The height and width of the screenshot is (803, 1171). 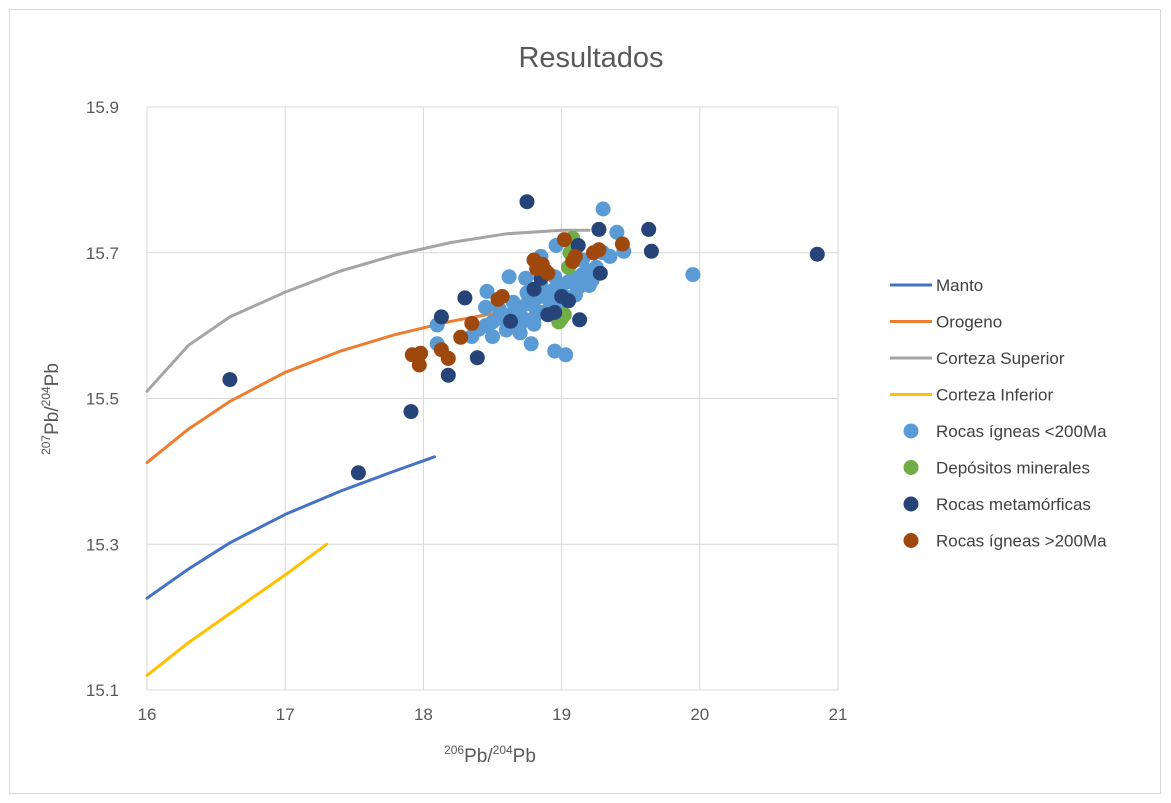 I want to click on y-axis-label-sup2: 204, so click(x=46, y=396).